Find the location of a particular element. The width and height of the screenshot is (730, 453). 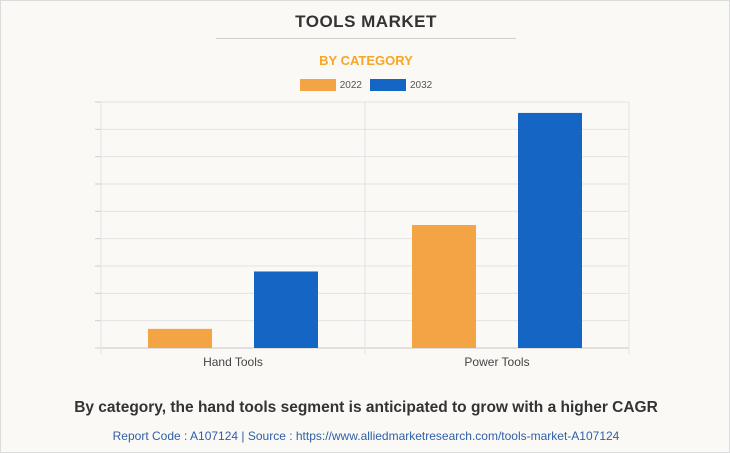

legend-swatch-2022 is located at coordinates (317, 85).